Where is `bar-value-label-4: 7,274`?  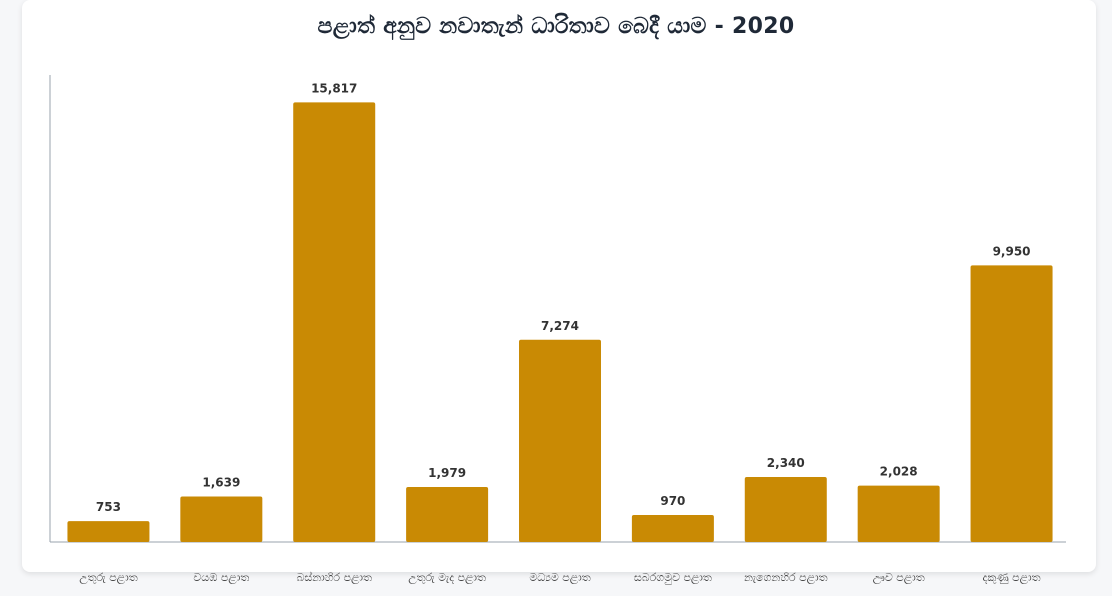
bar-value-label-4: 7,274 is located at coordinates (560, 326).